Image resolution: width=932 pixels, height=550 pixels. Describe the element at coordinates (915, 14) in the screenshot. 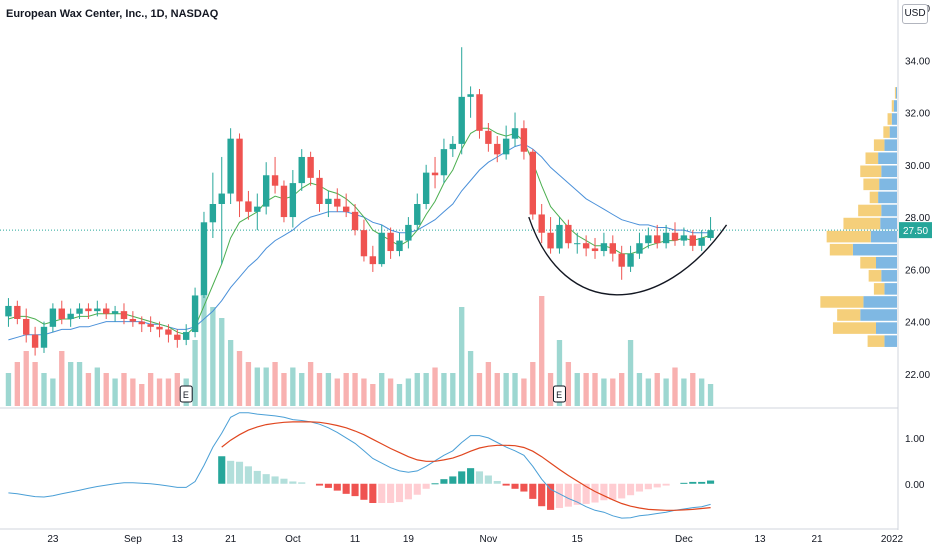

I see `currency-badge: USD` at that location.